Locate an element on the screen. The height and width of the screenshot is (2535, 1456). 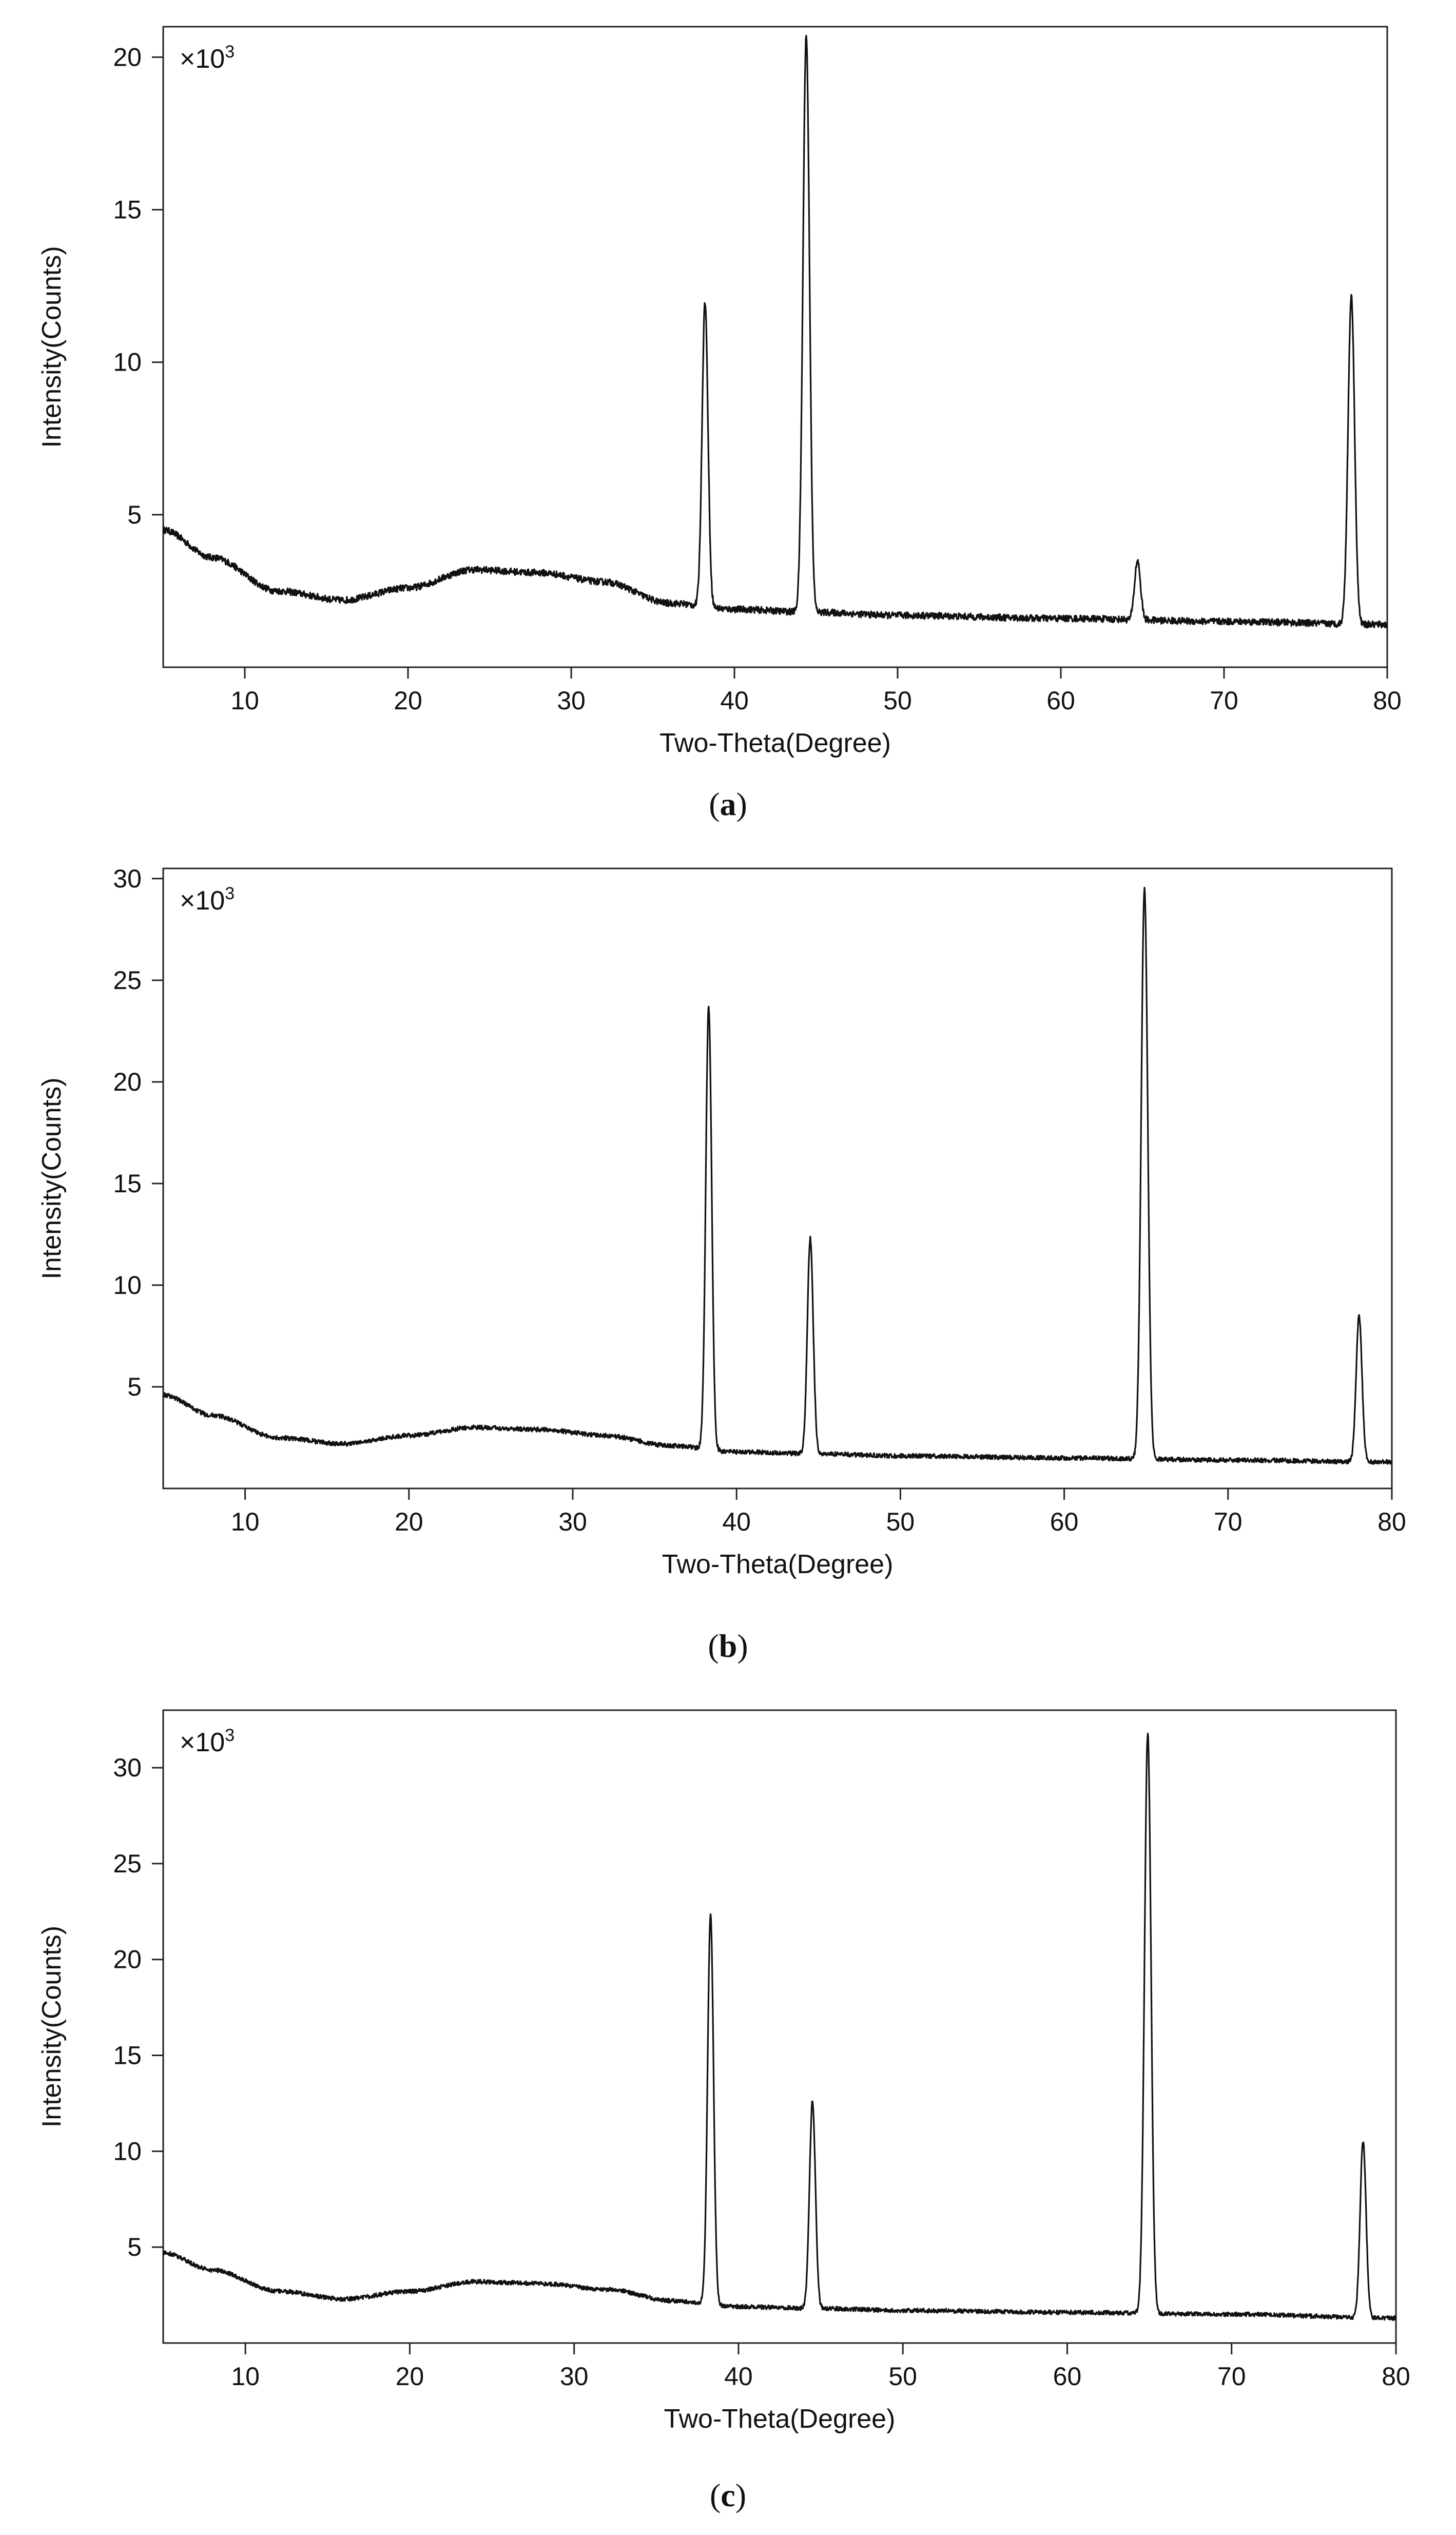
caption-c-letter: c is located at coordinates (728, 2495).